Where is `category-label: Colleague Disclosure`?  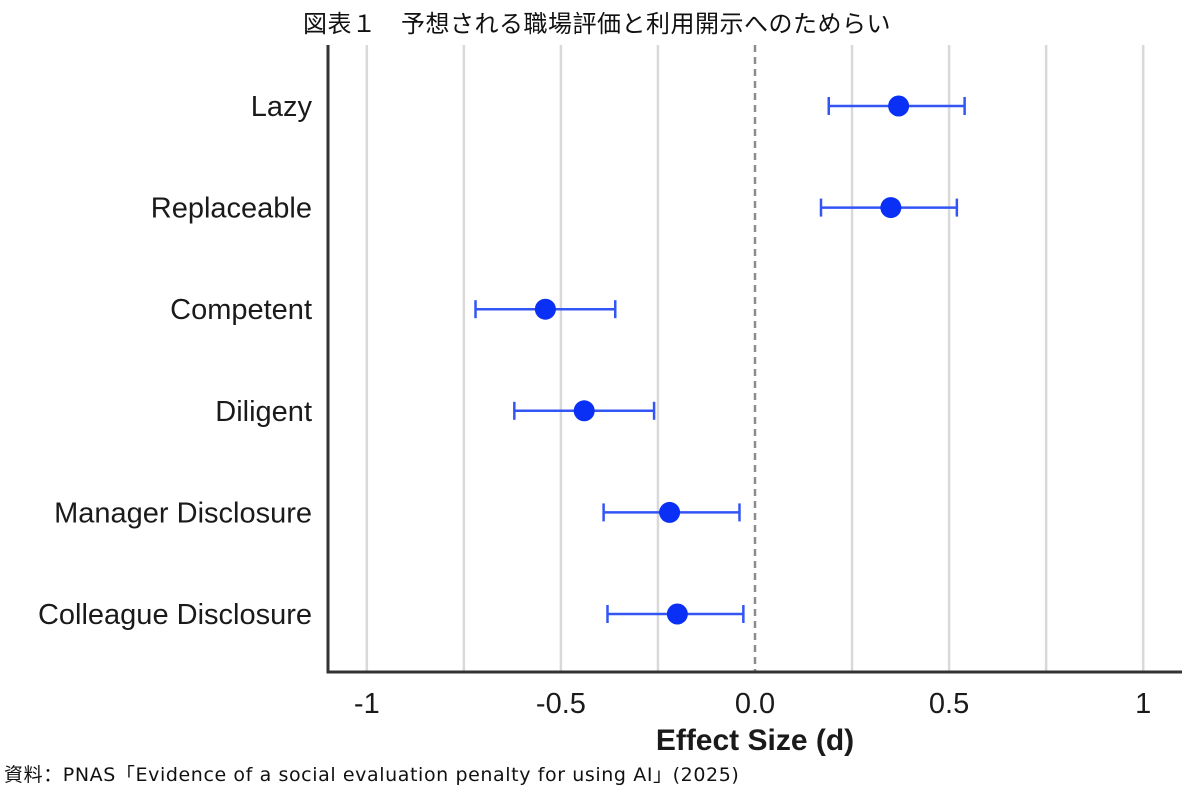
category-label: Colleague Disclosure is located at coordinates (175, 615).